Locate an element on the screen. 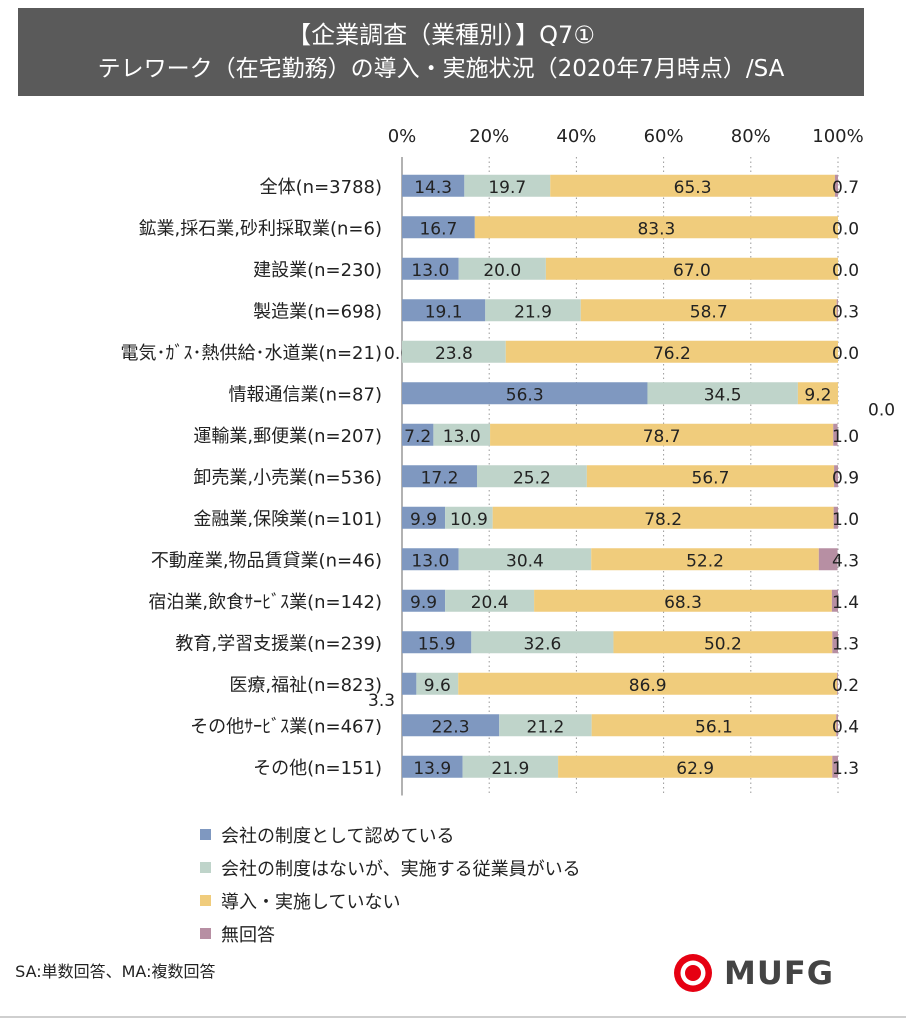  data-label: 20.4 is located at coordinates (490, 603).